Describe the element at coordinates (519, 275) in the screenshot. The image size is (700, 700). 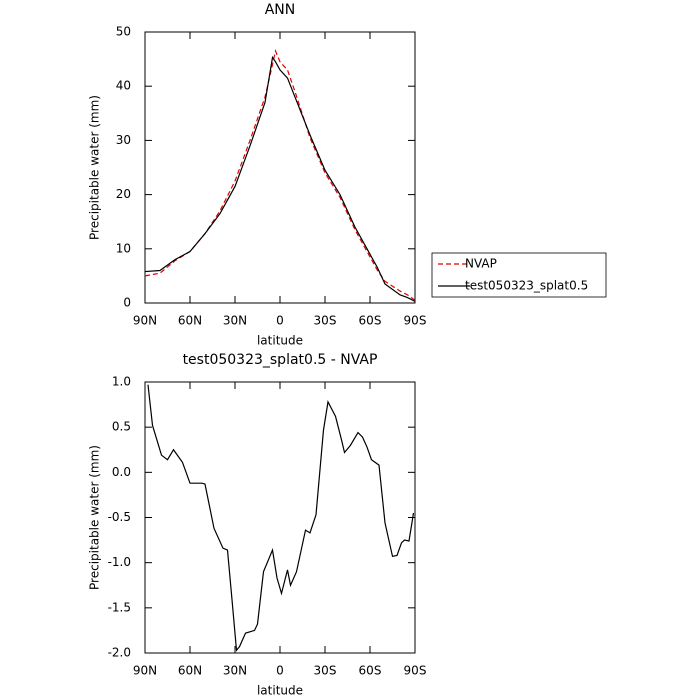
I see `legend-box` at that location.